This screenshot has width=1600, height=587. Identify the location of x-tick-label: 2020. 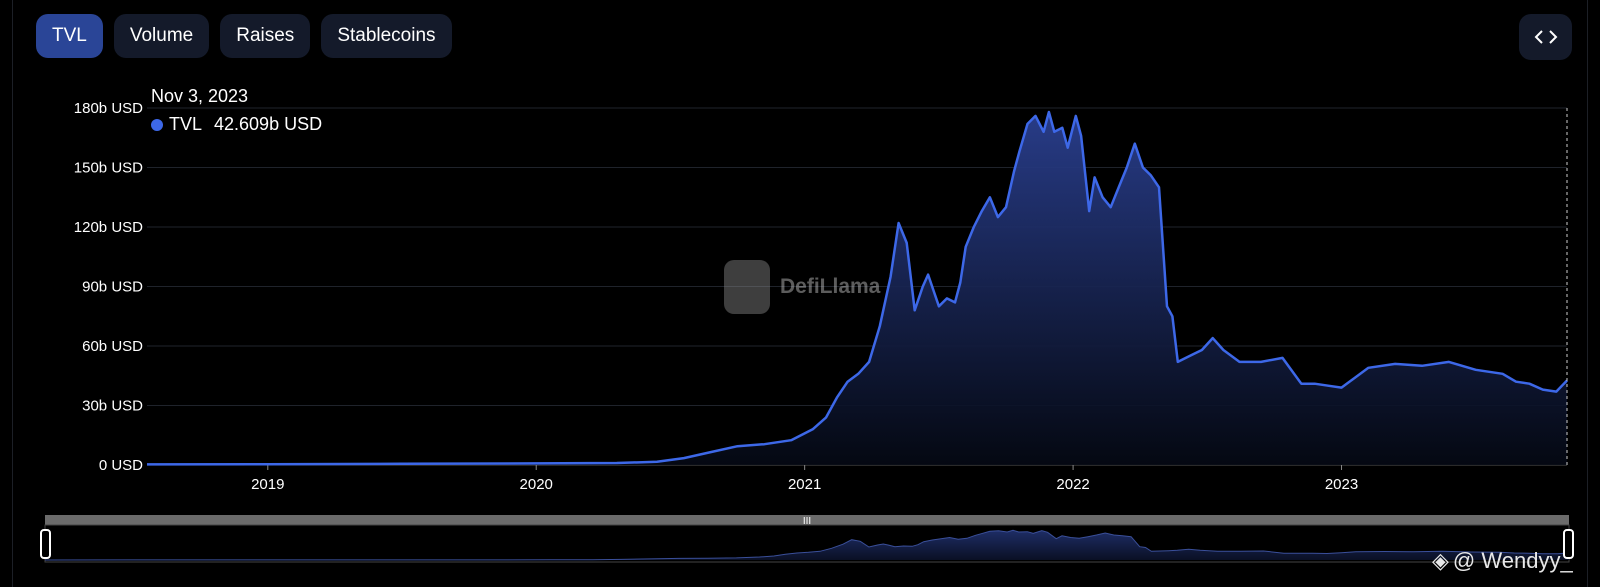
(536, 484).